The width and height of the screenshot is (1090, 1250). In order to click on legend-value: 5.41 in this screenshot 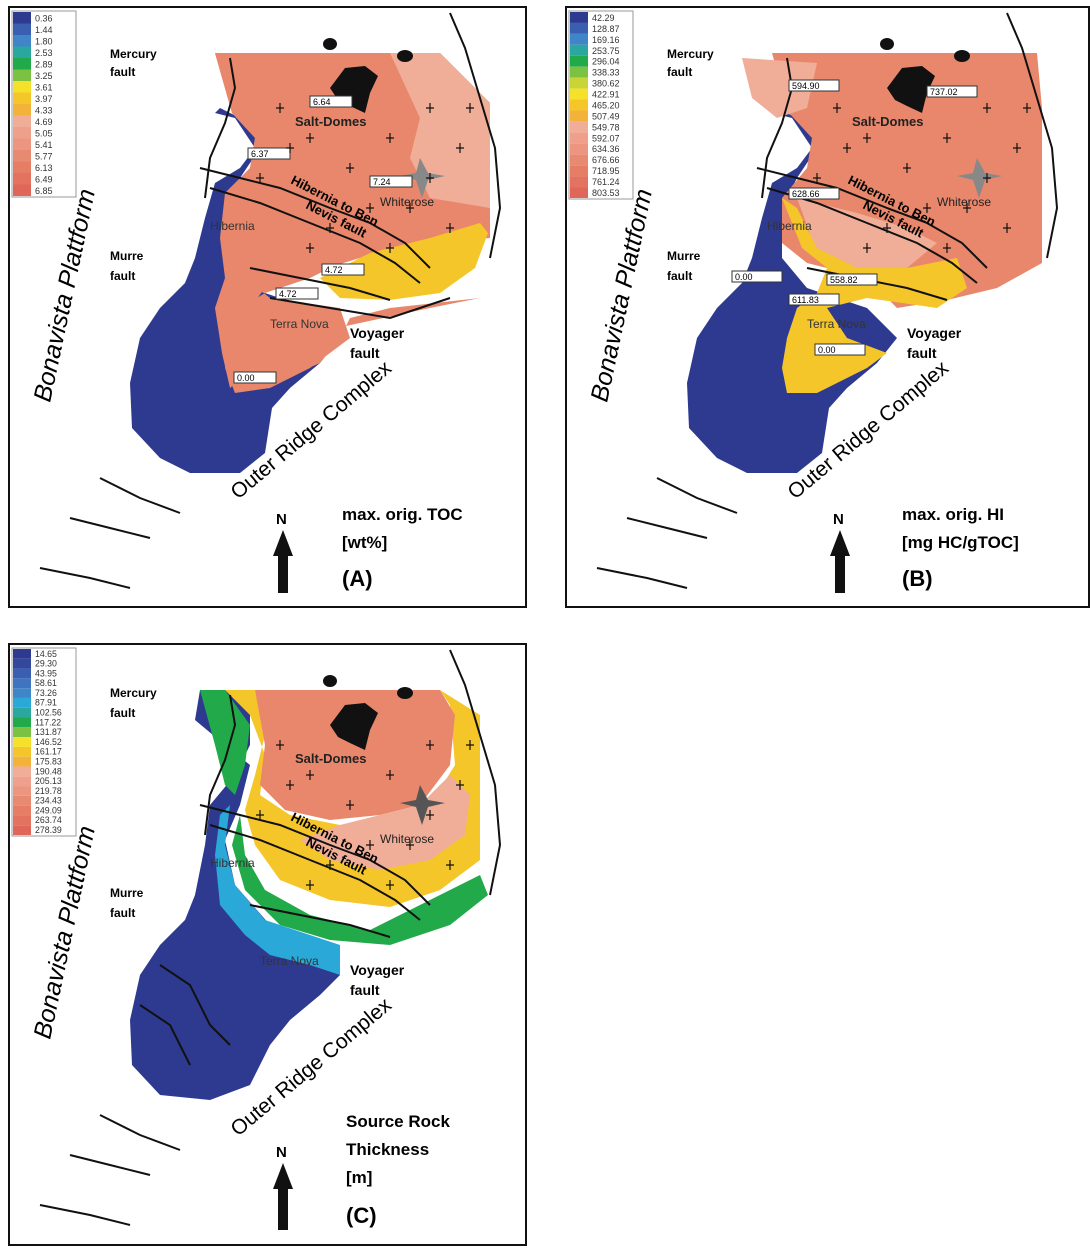, I will do `click(44, 145)`.